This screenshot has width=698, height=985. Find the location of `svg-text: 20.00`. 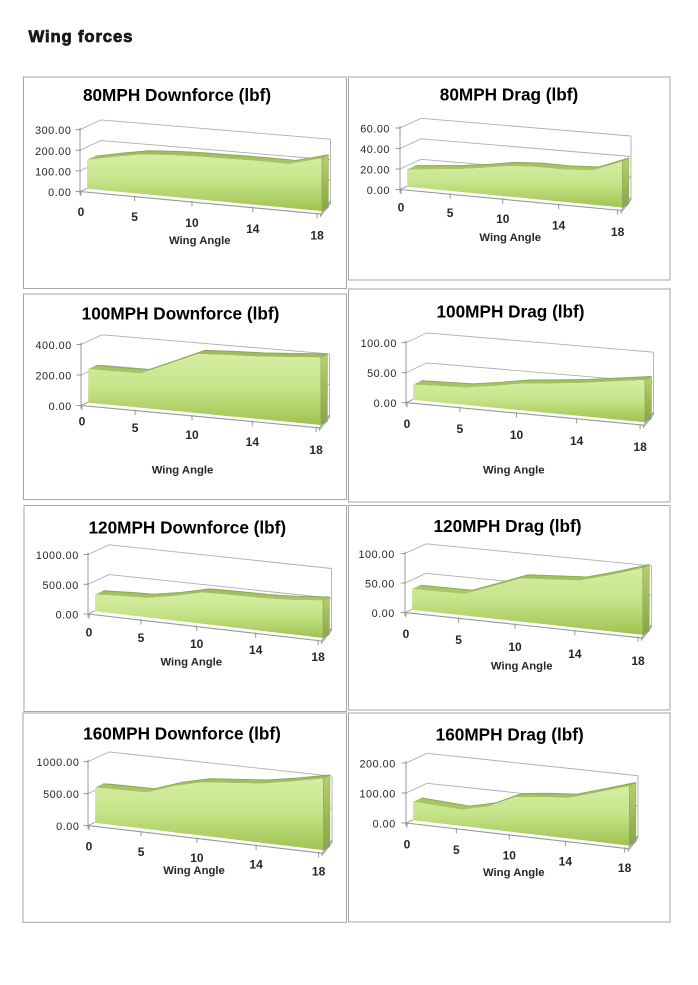

svg-text: 20.00 is located at coordinates (375, 171).